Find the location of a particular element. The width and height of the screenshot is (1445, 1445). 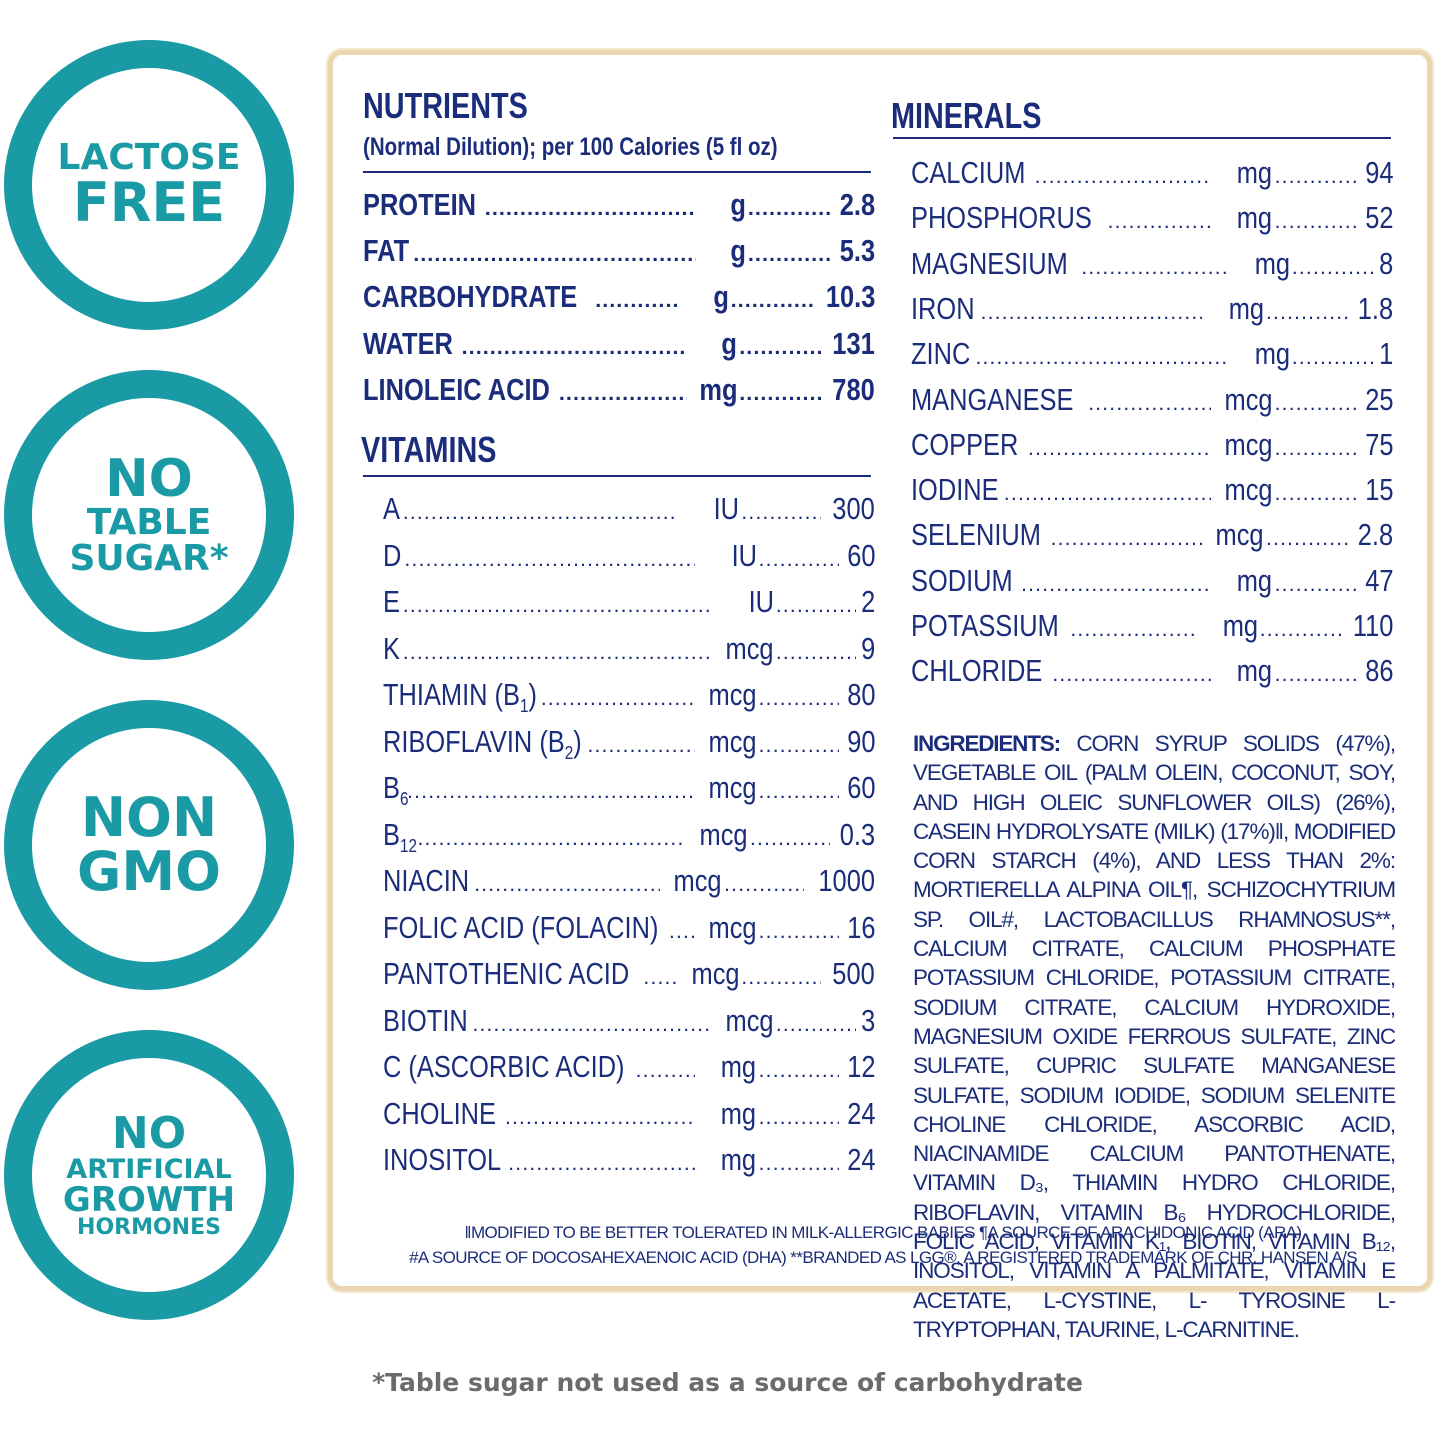

minerals-row: MANGANESE mcg 25 is located at coordinates (1152, 400).